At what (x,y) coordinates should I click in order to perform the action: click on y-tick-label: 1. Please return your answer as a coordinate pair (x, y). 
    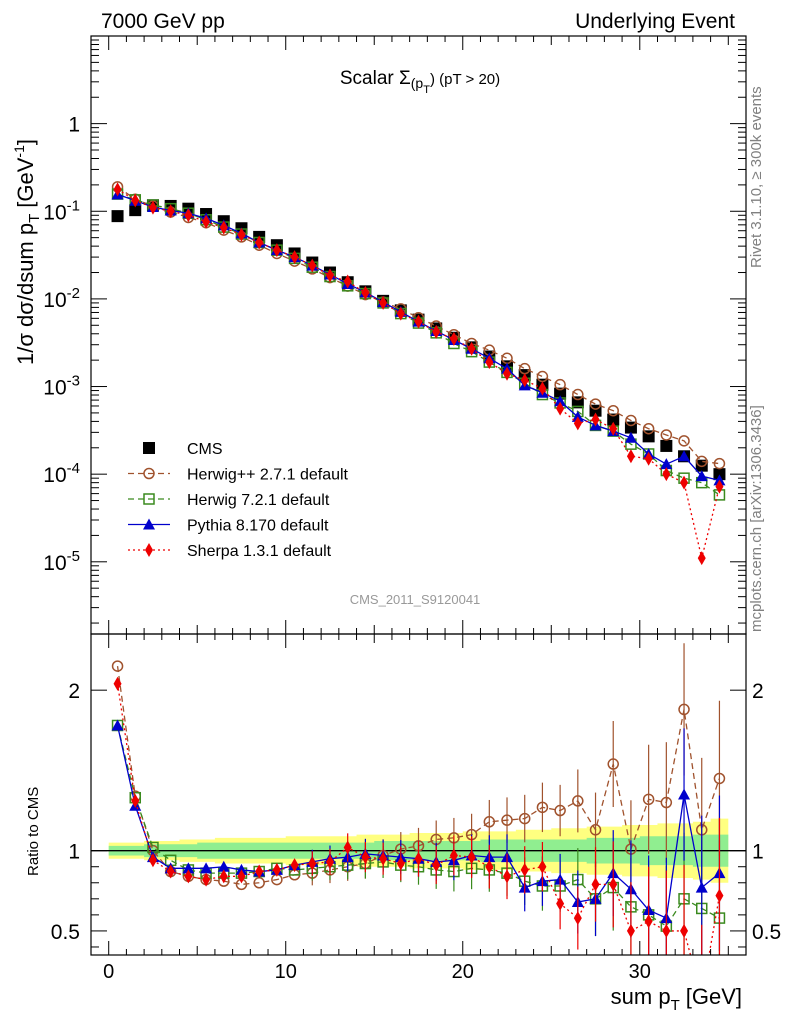
    Looking at the image, I should click on (74, 125).